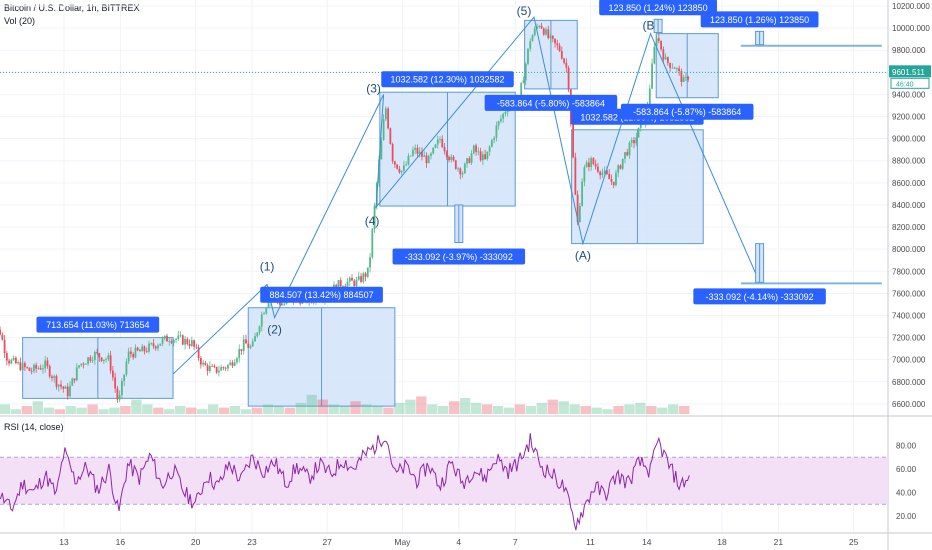 This screenshot has height=550, width=932. What do you see at coordinates (322, 295) in the screenshot?
I see `measure-label: 884.507 (13.42%) 884507` at bounding box center [322, 295].